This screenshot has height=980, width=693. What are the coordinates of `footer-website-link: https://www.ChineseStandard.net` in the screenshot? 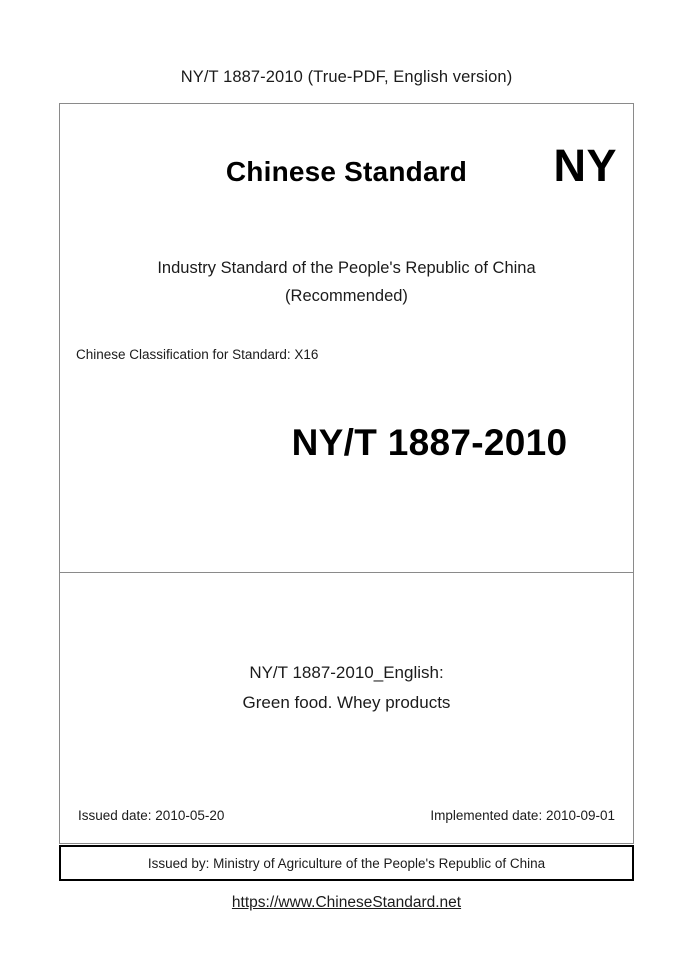 It's located at (346, 902).